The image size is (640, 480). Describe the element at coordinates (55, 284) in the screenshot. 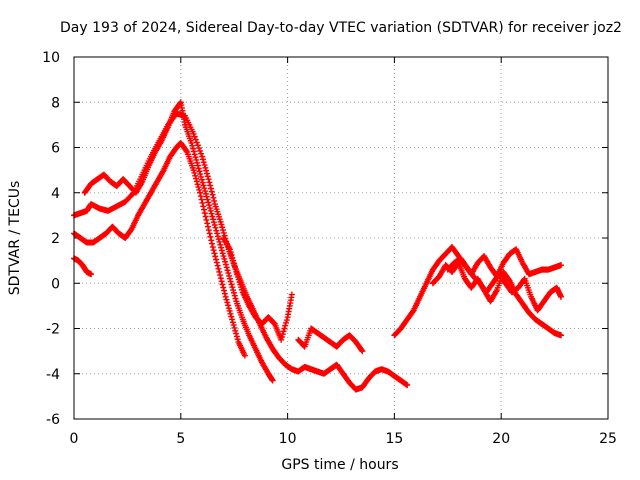

I see `y-tick-label: 0` at that location.